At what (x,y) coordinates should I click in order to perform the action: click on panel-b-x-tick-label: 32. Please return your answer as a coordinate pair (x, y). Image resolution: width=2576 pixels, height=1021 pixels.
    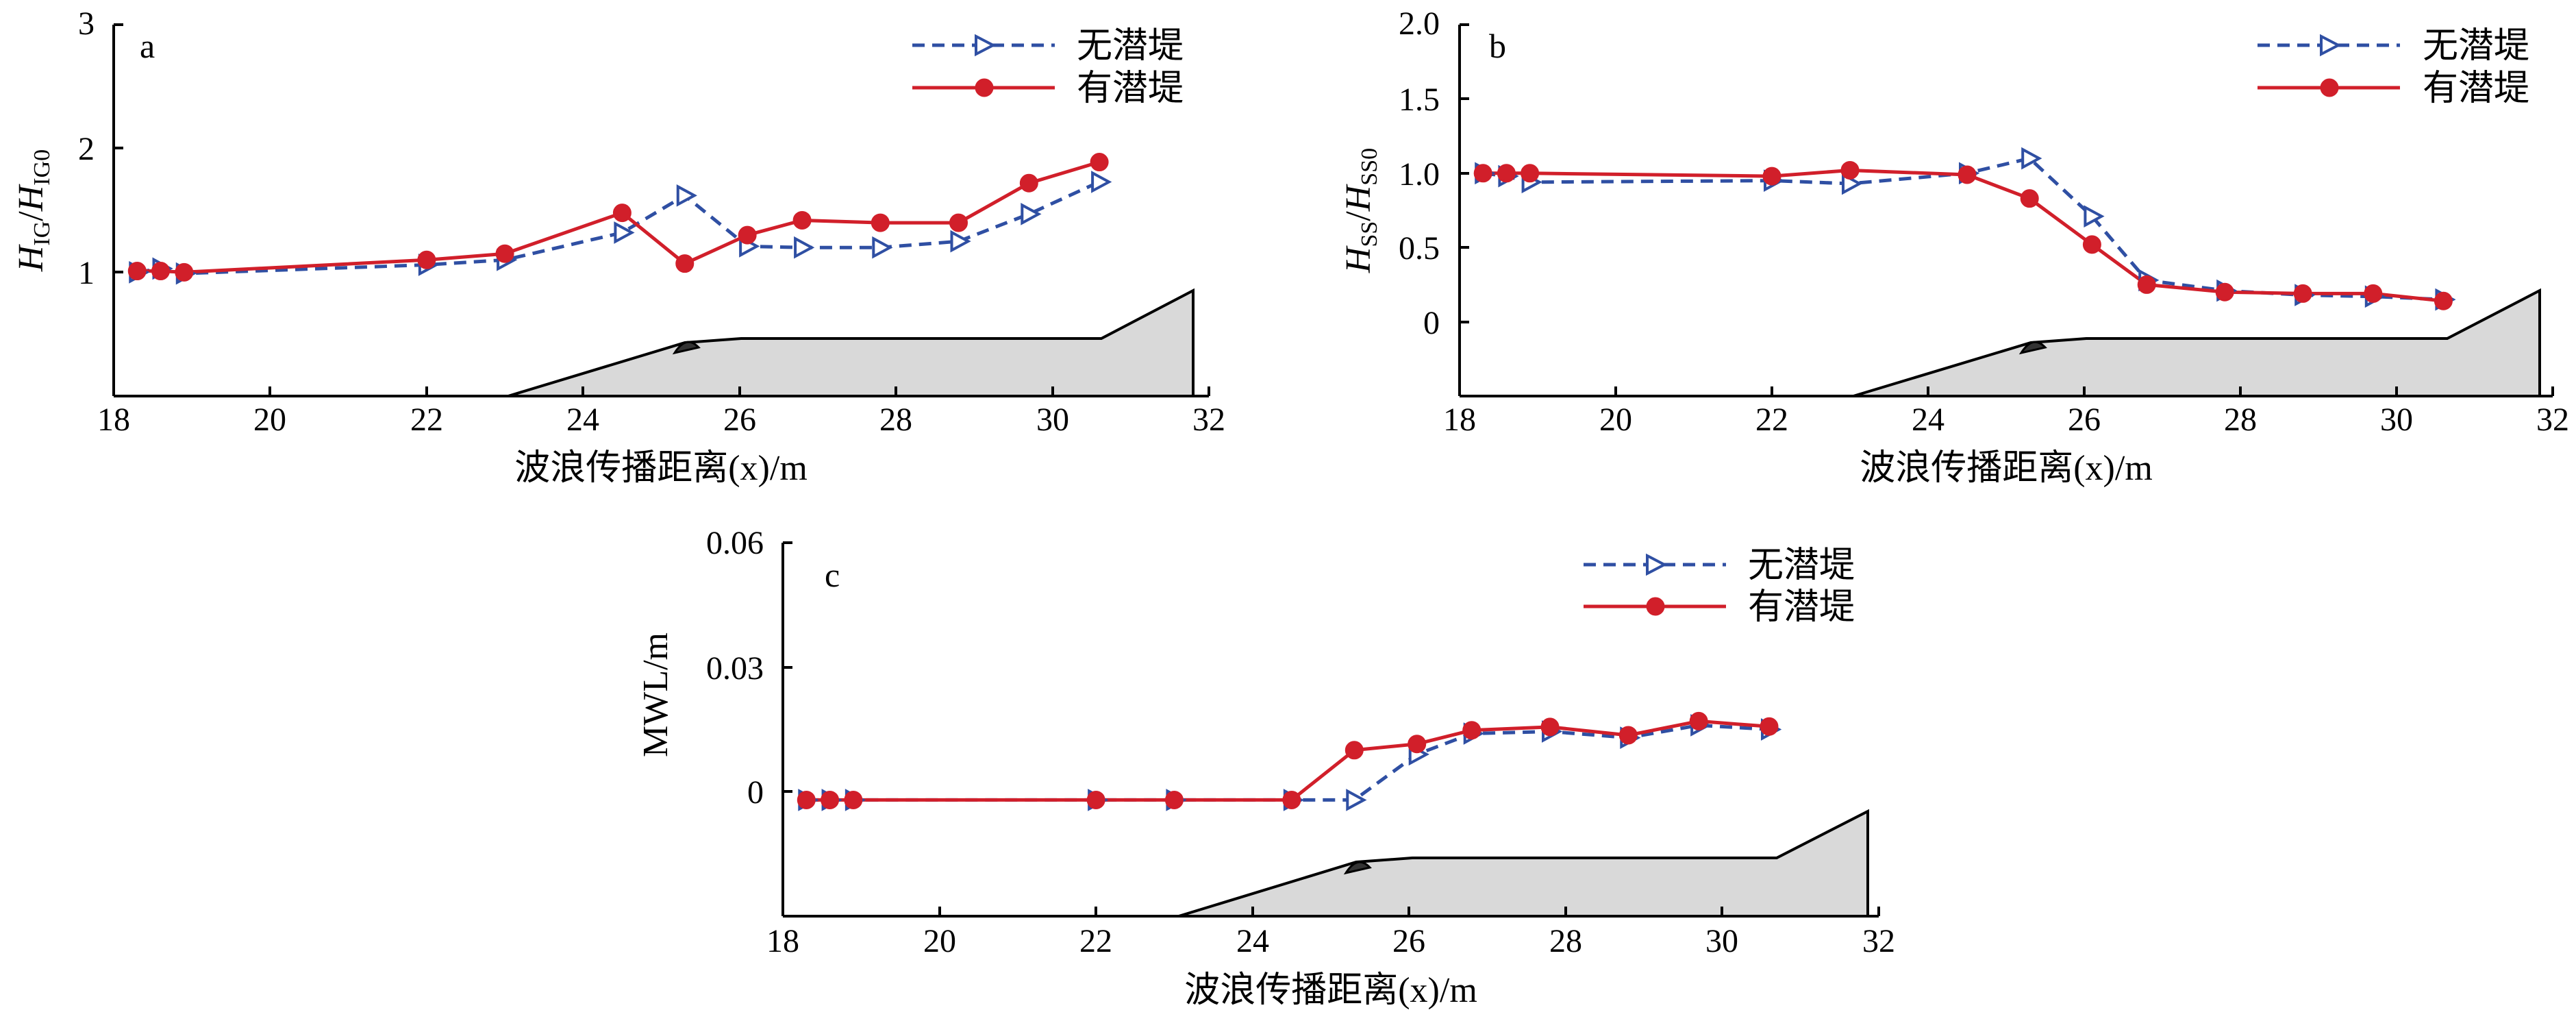
    Looking at the image, I should click on (2552, 420).